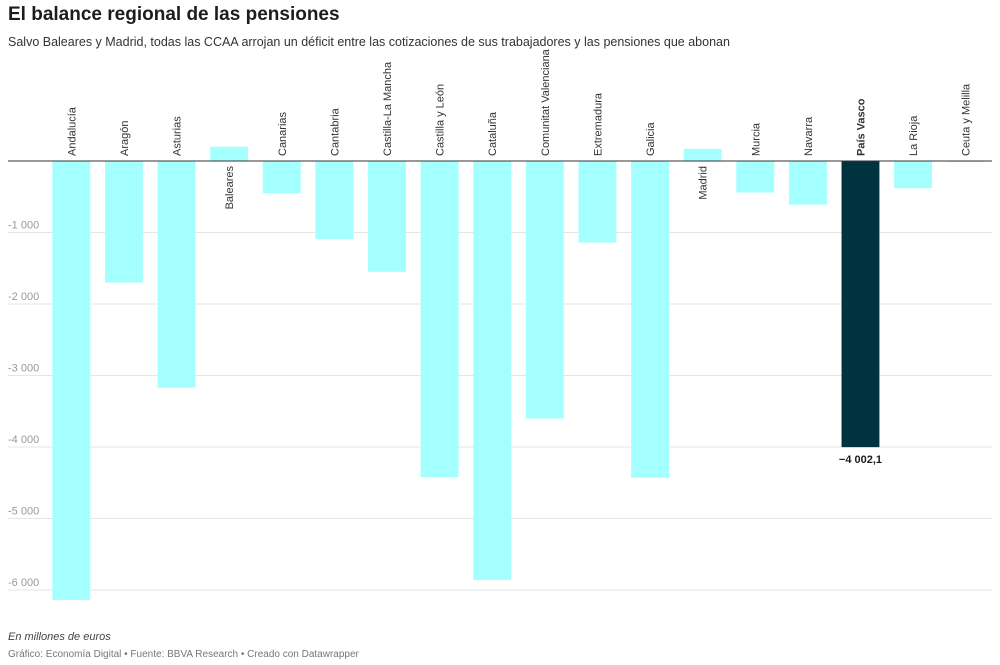 The image size is (1000, 665). What do you see at coordinates (756, 139) in the screenshot?
I see `category-label: Murcia` at bounding box center [756, 139].